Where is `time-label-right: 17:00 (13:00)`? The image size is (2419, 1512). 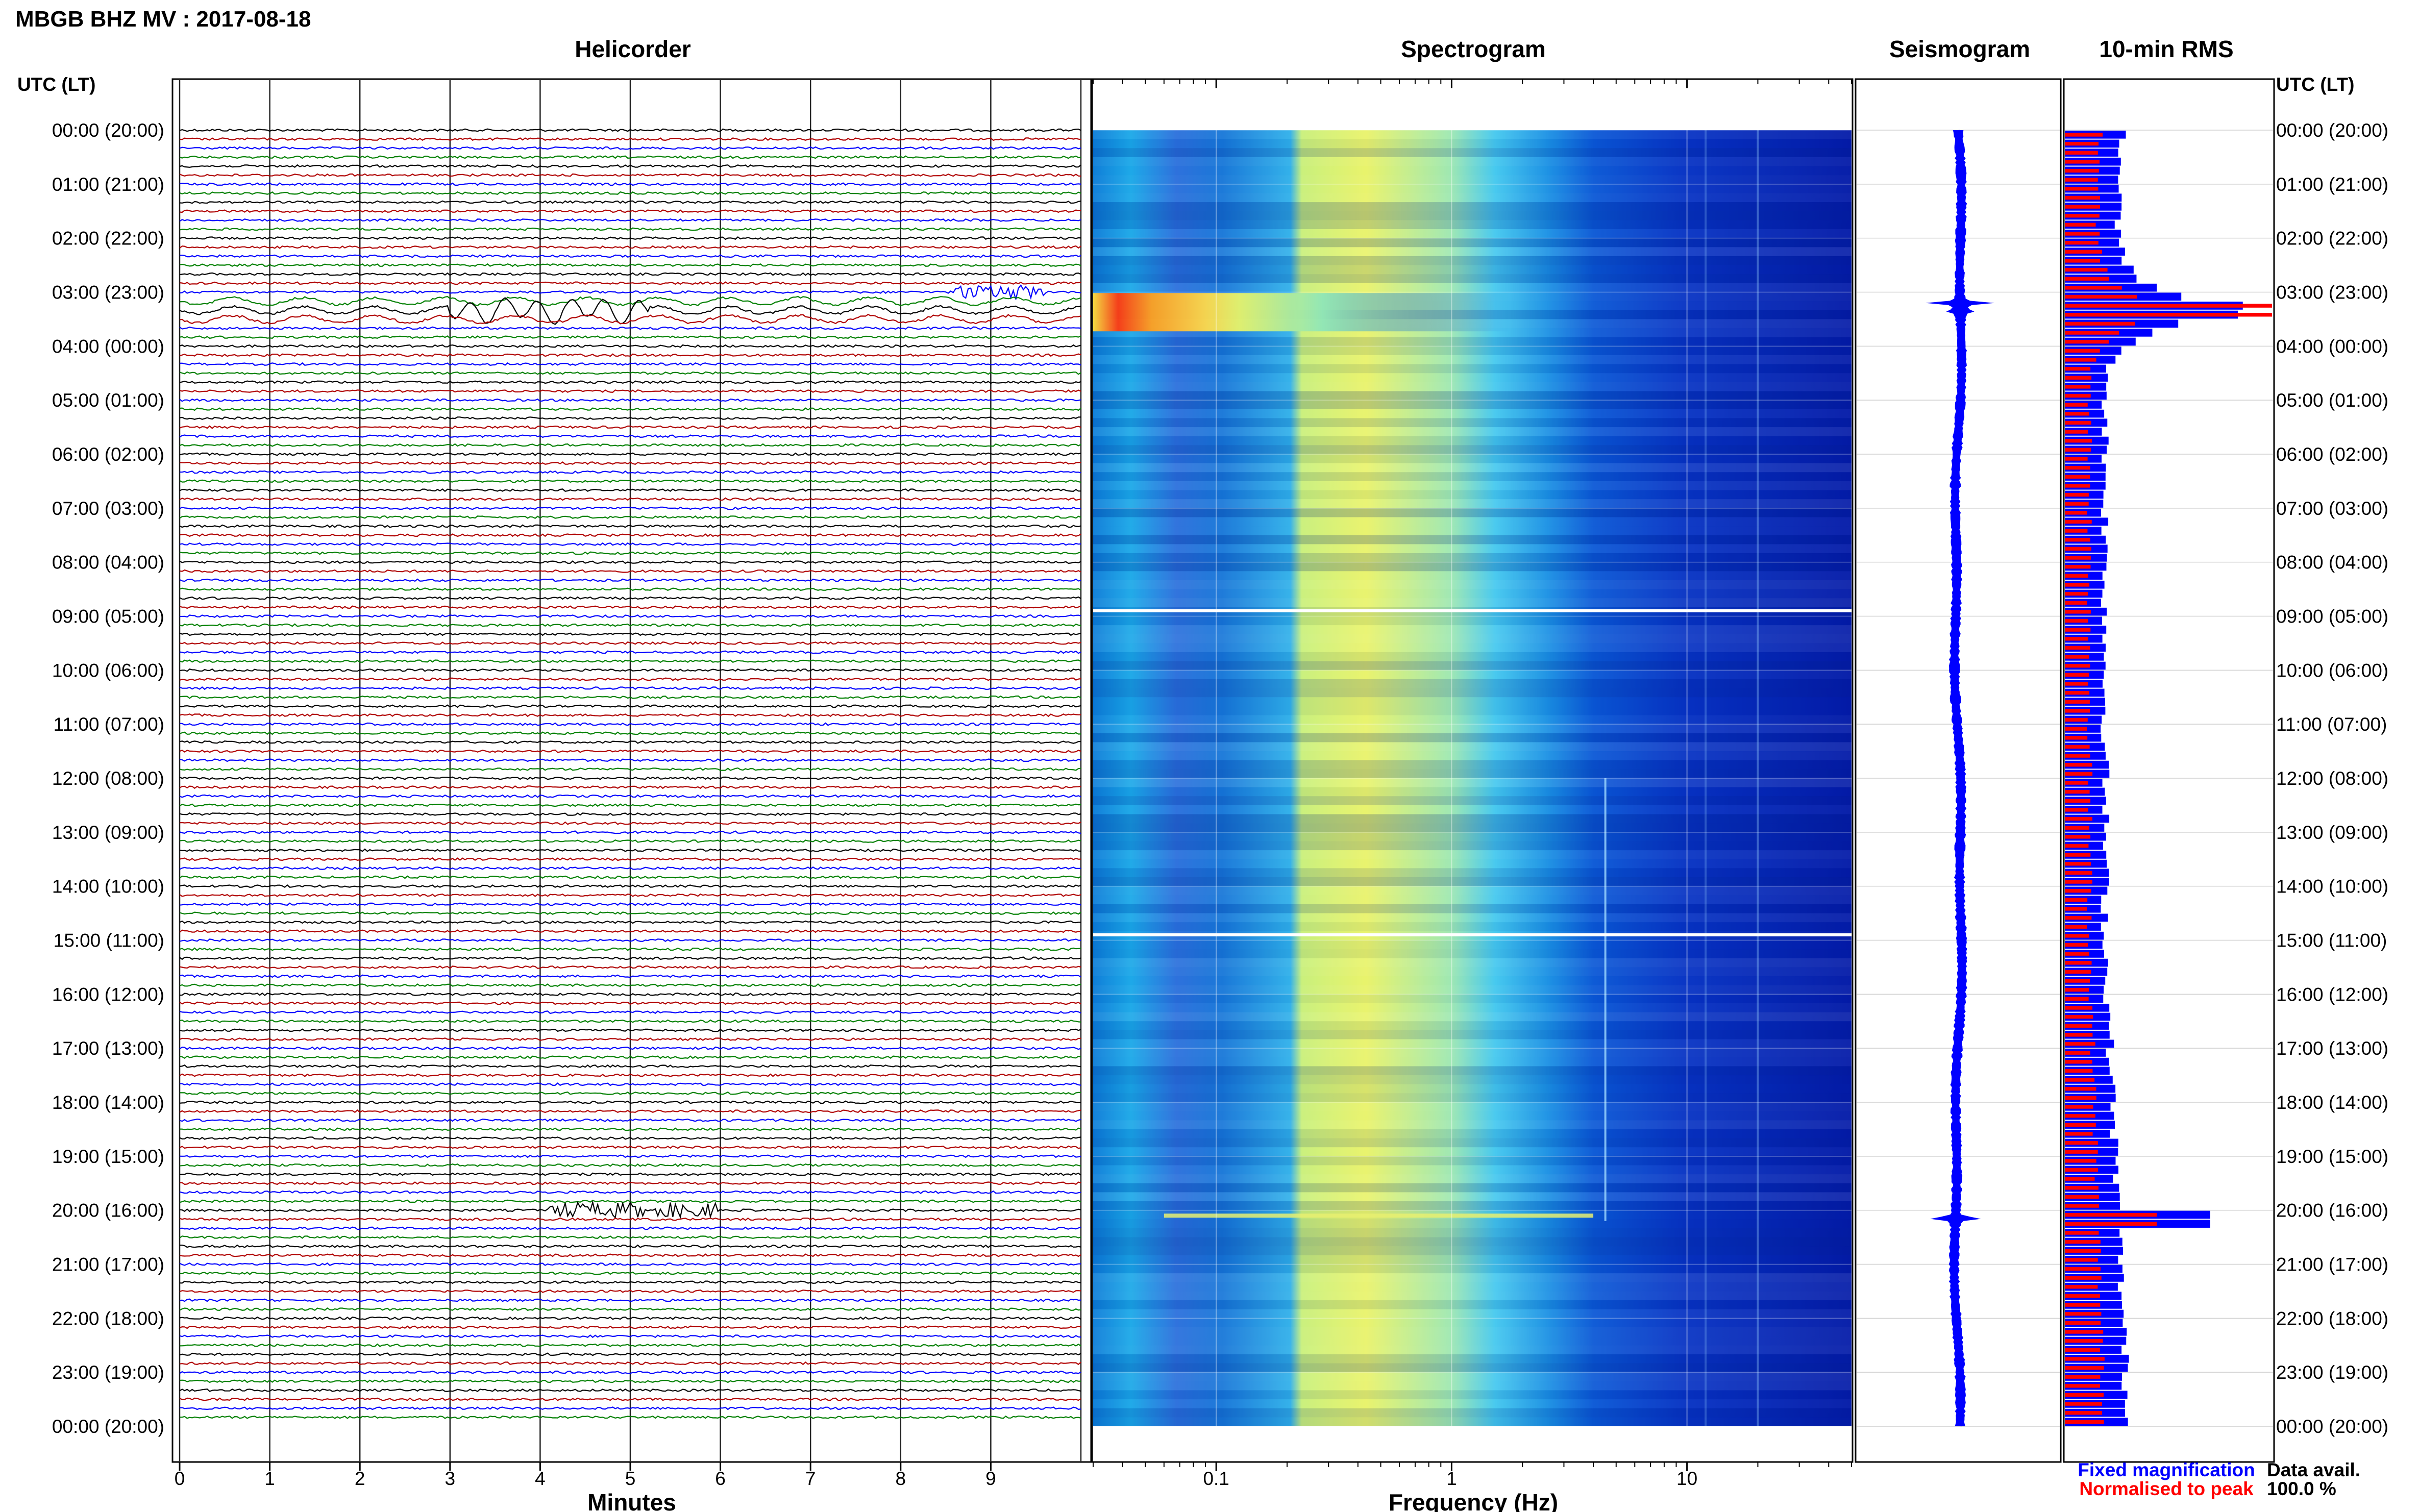
time-label-right: 17:00 (13:00) is located at coordinates (2332, 1048).